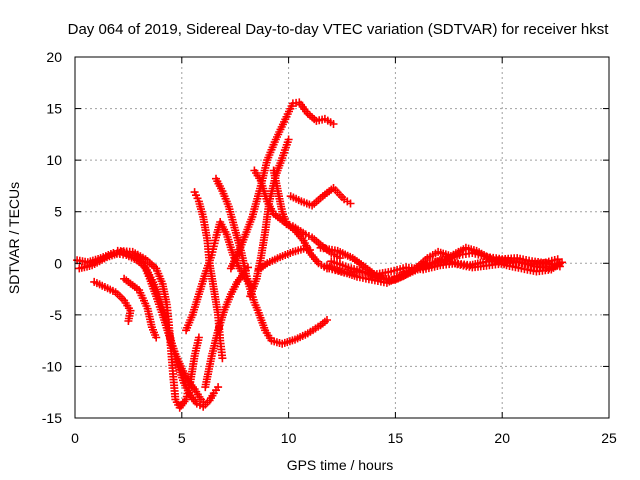 The image size is (640, 480). What do you see at coordinates (58, 212) in the screenshot?
I see `y-tick-label: 5` at bounding box center [58, 212].